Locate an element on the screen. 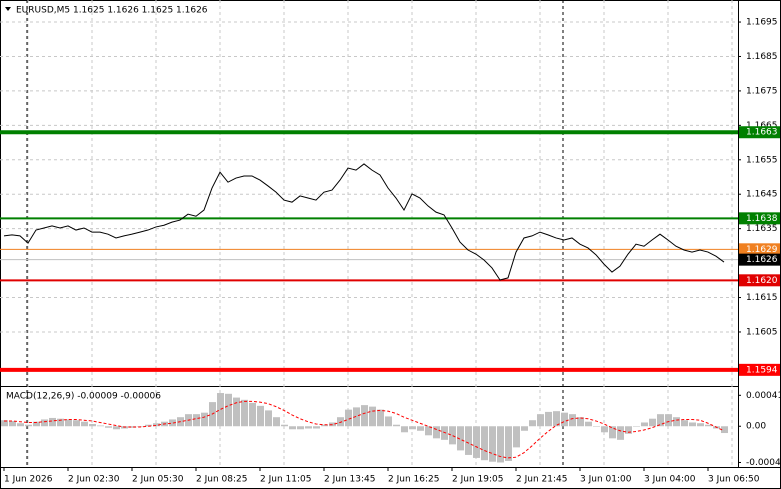 The height and width of the screenshot is (489, 781). y-tick-label: 1.1665 is located at coordinates (762, 126).